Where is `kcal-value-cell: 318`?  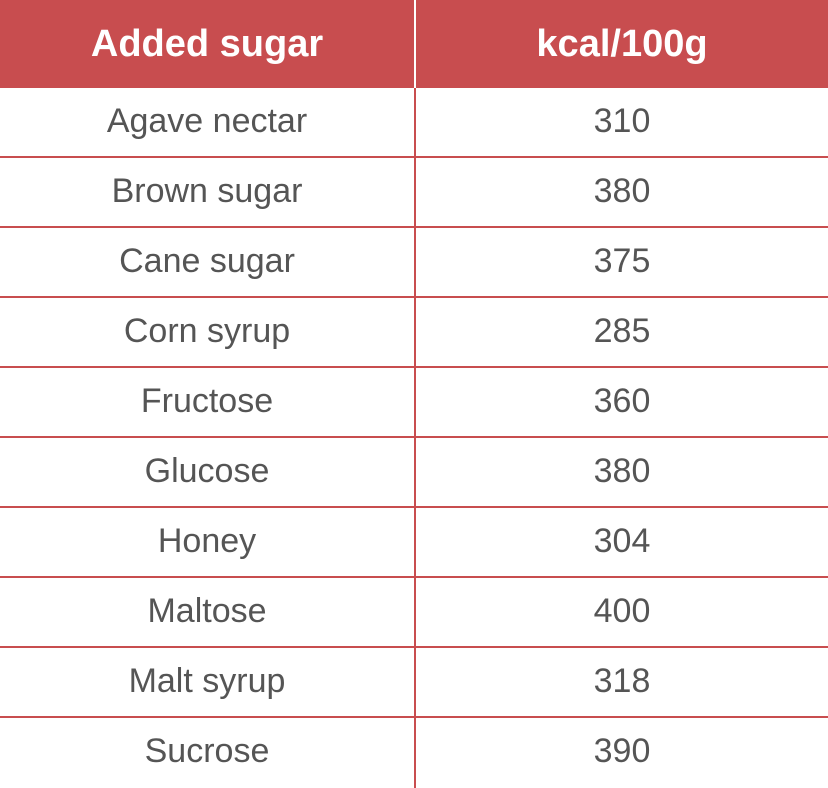 kcal-value-cell: 318 is located at coordinates (622, 681).